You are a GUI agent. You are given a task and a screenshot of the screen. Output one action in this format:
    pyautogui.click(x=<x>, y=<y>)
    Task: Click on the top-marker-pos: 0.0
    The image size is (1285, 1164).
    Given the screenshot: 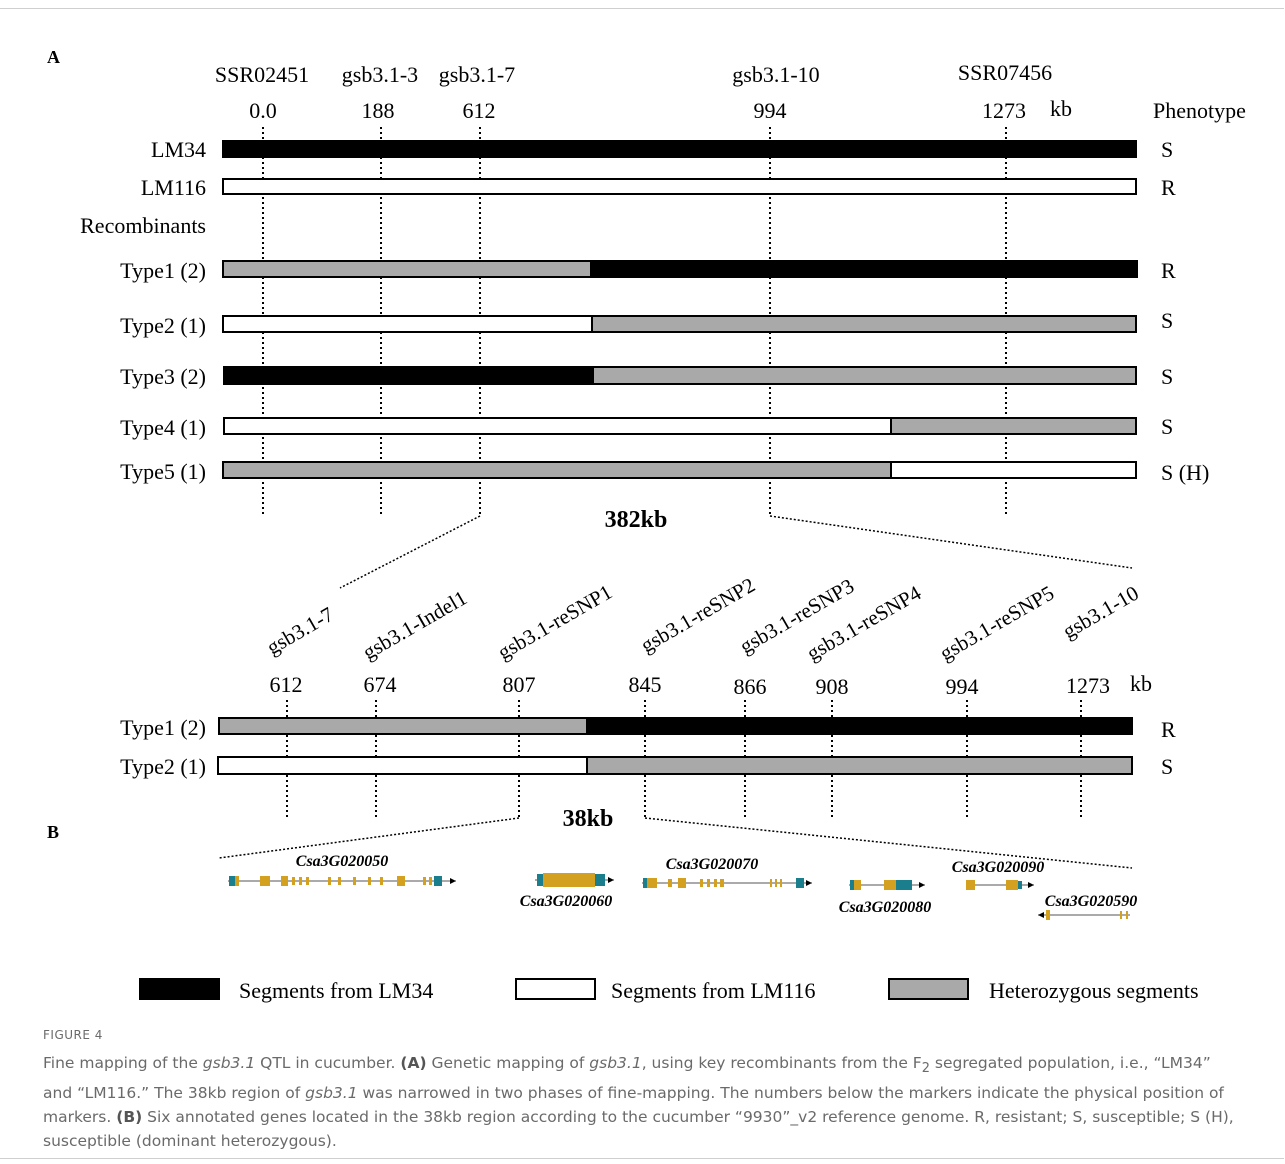 What is the action you would take?
    pyautogui.click(x=263, y=110)
    